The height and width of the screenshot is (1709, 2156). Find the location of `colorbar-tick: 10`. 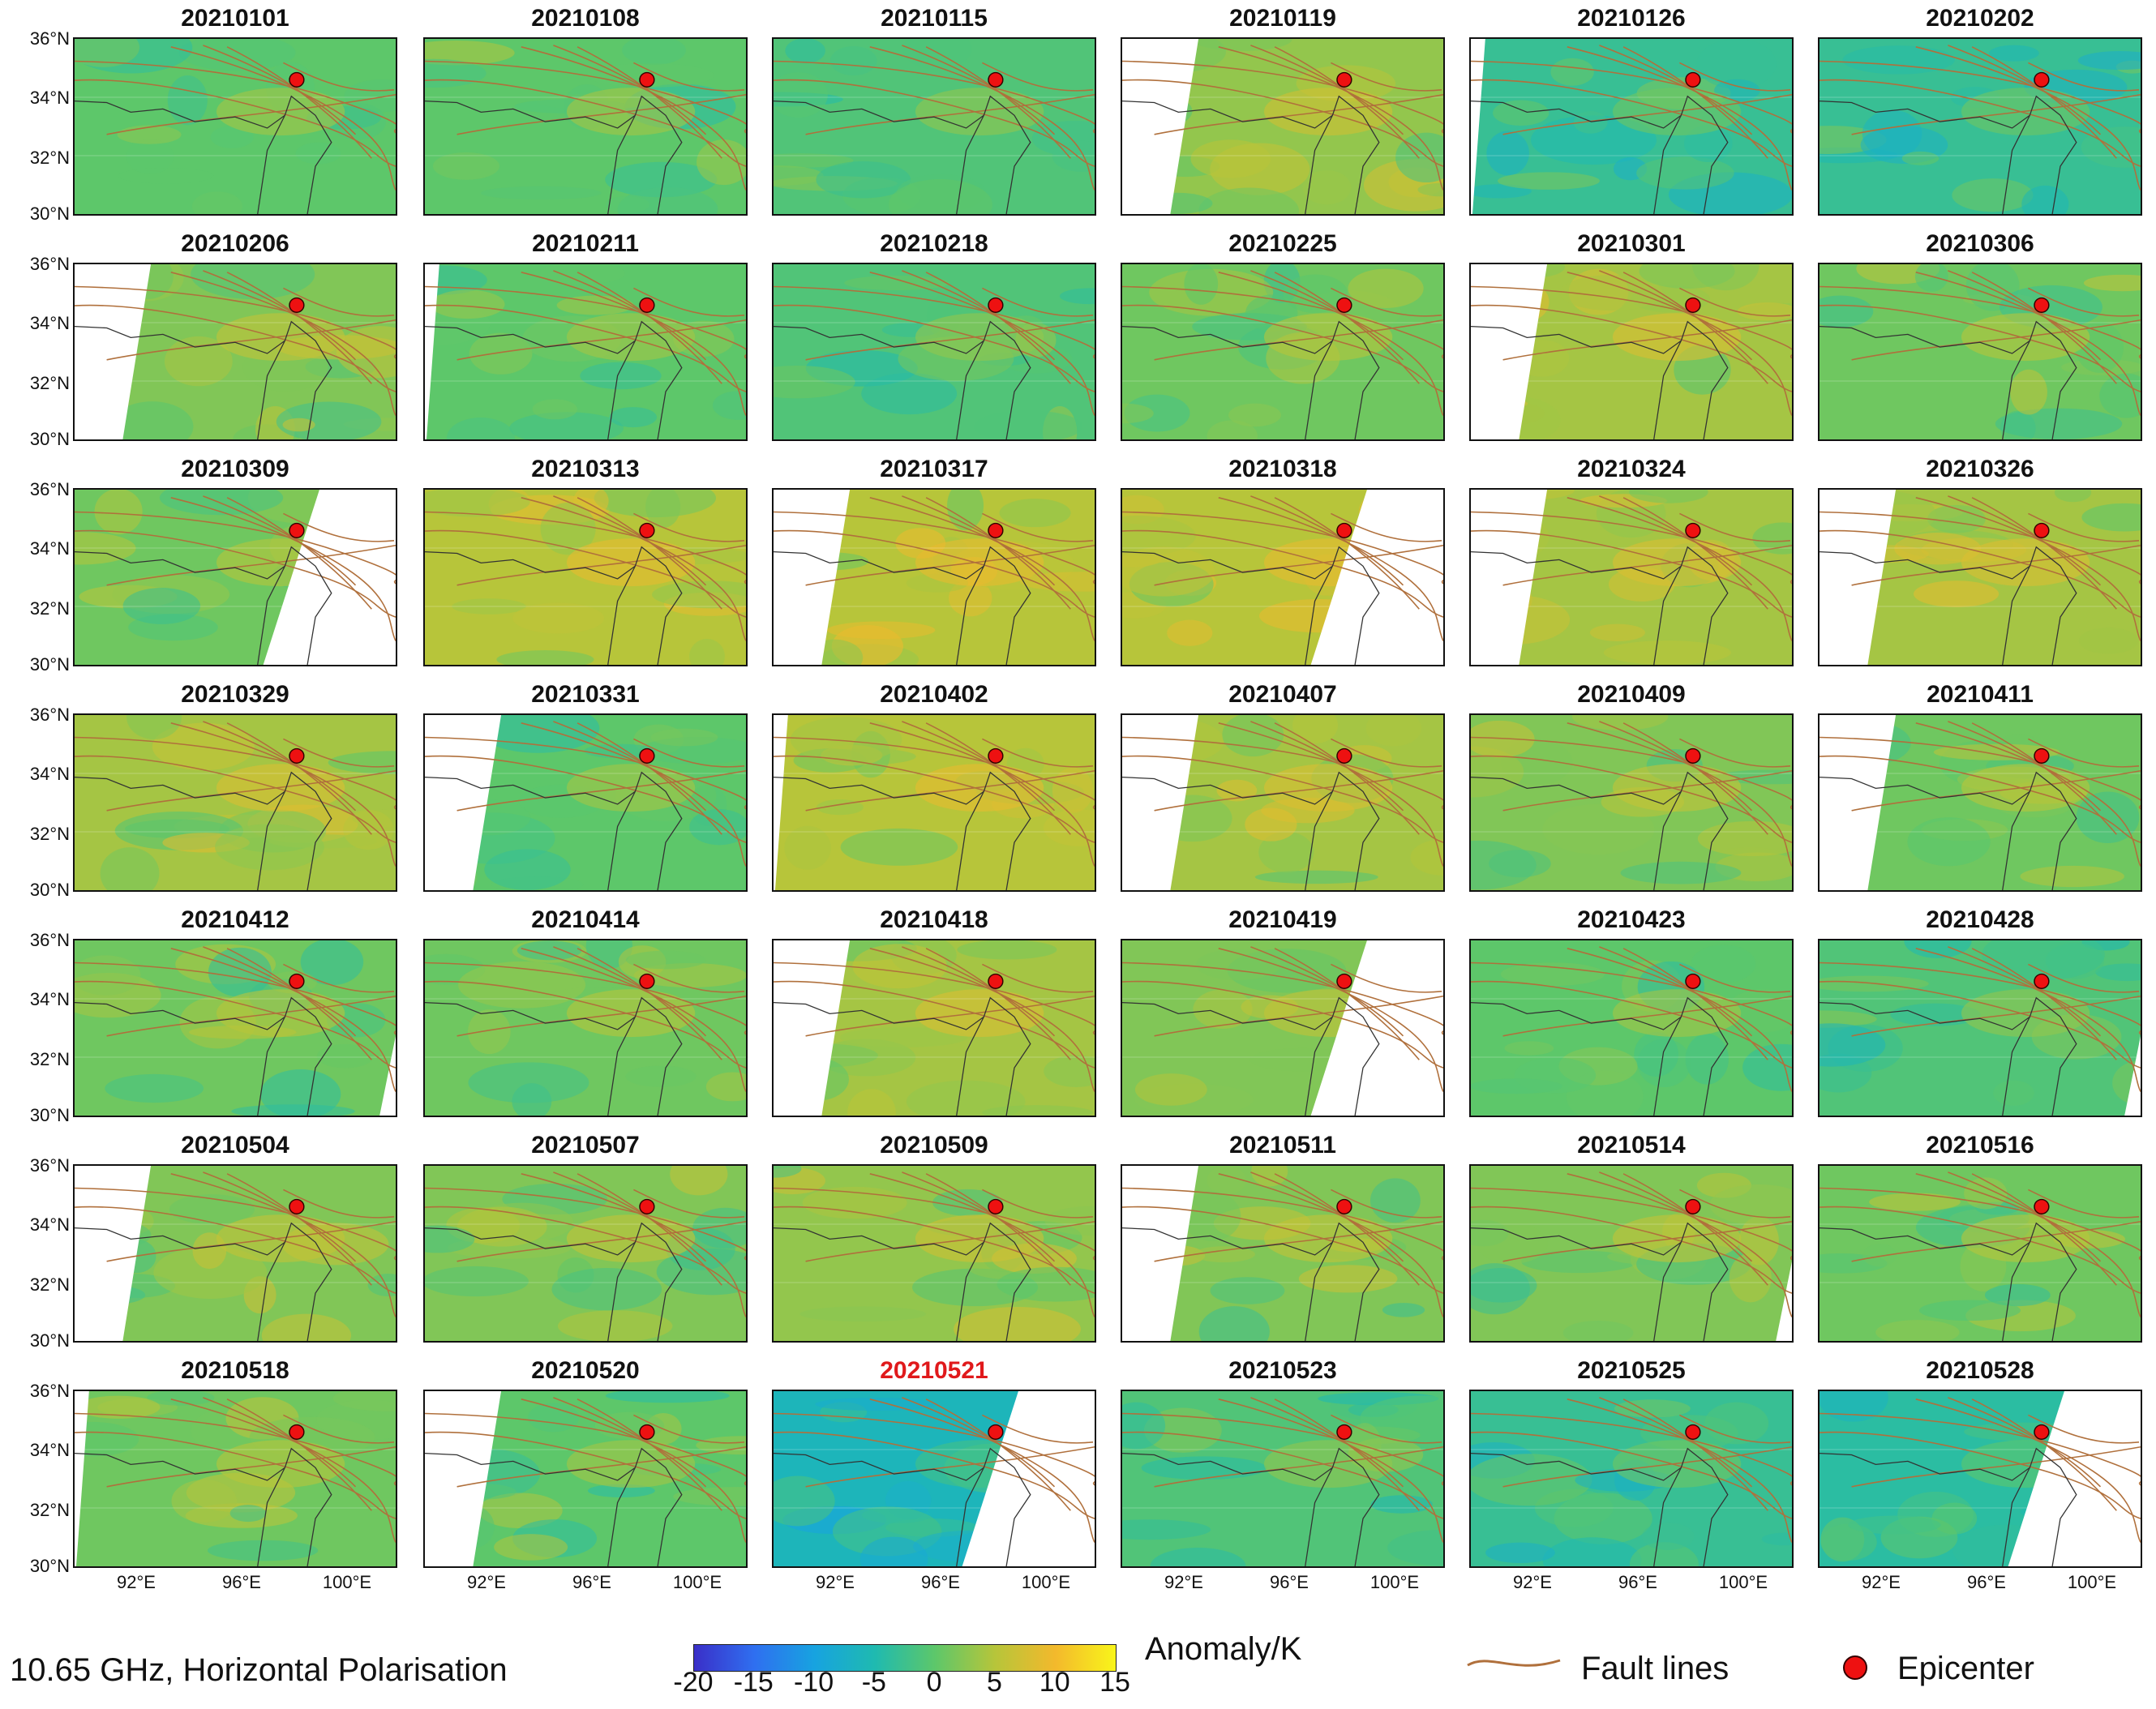

colorbar-tick: 10 is located at coordinates (1054, 1682).